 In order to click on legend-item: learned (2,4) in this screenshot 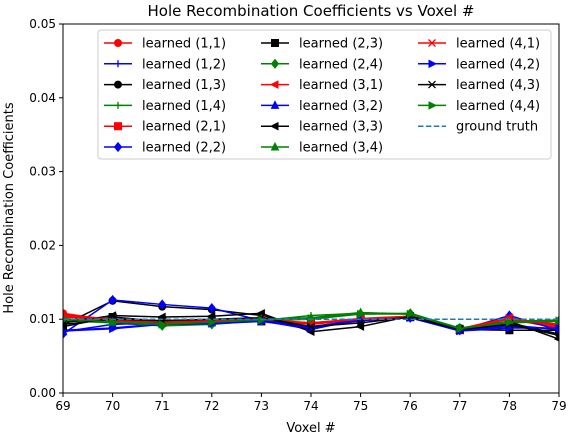, I will do `click(322, 64)`.